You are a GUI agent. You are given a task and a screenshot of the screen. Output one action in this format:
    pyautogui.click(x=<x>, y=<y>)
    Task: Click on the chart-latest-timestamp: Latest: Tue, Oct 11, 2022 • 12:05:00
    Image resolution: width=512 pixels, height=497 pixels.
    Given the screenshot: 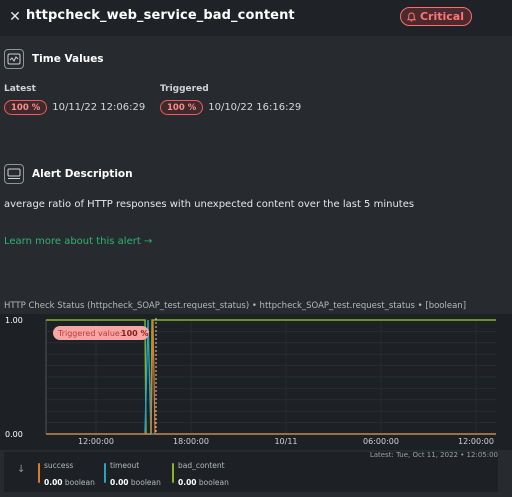 What is the action you would take?
    pyautogui.click(x=433, y=455)
    